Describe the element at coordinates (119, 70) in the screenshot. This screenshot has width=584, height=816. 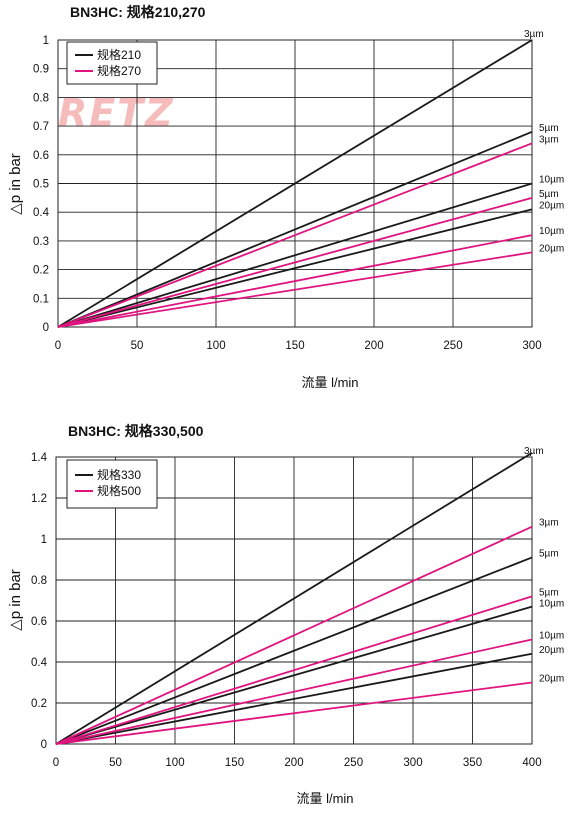
I see `legend-label: 规格270` at that location.